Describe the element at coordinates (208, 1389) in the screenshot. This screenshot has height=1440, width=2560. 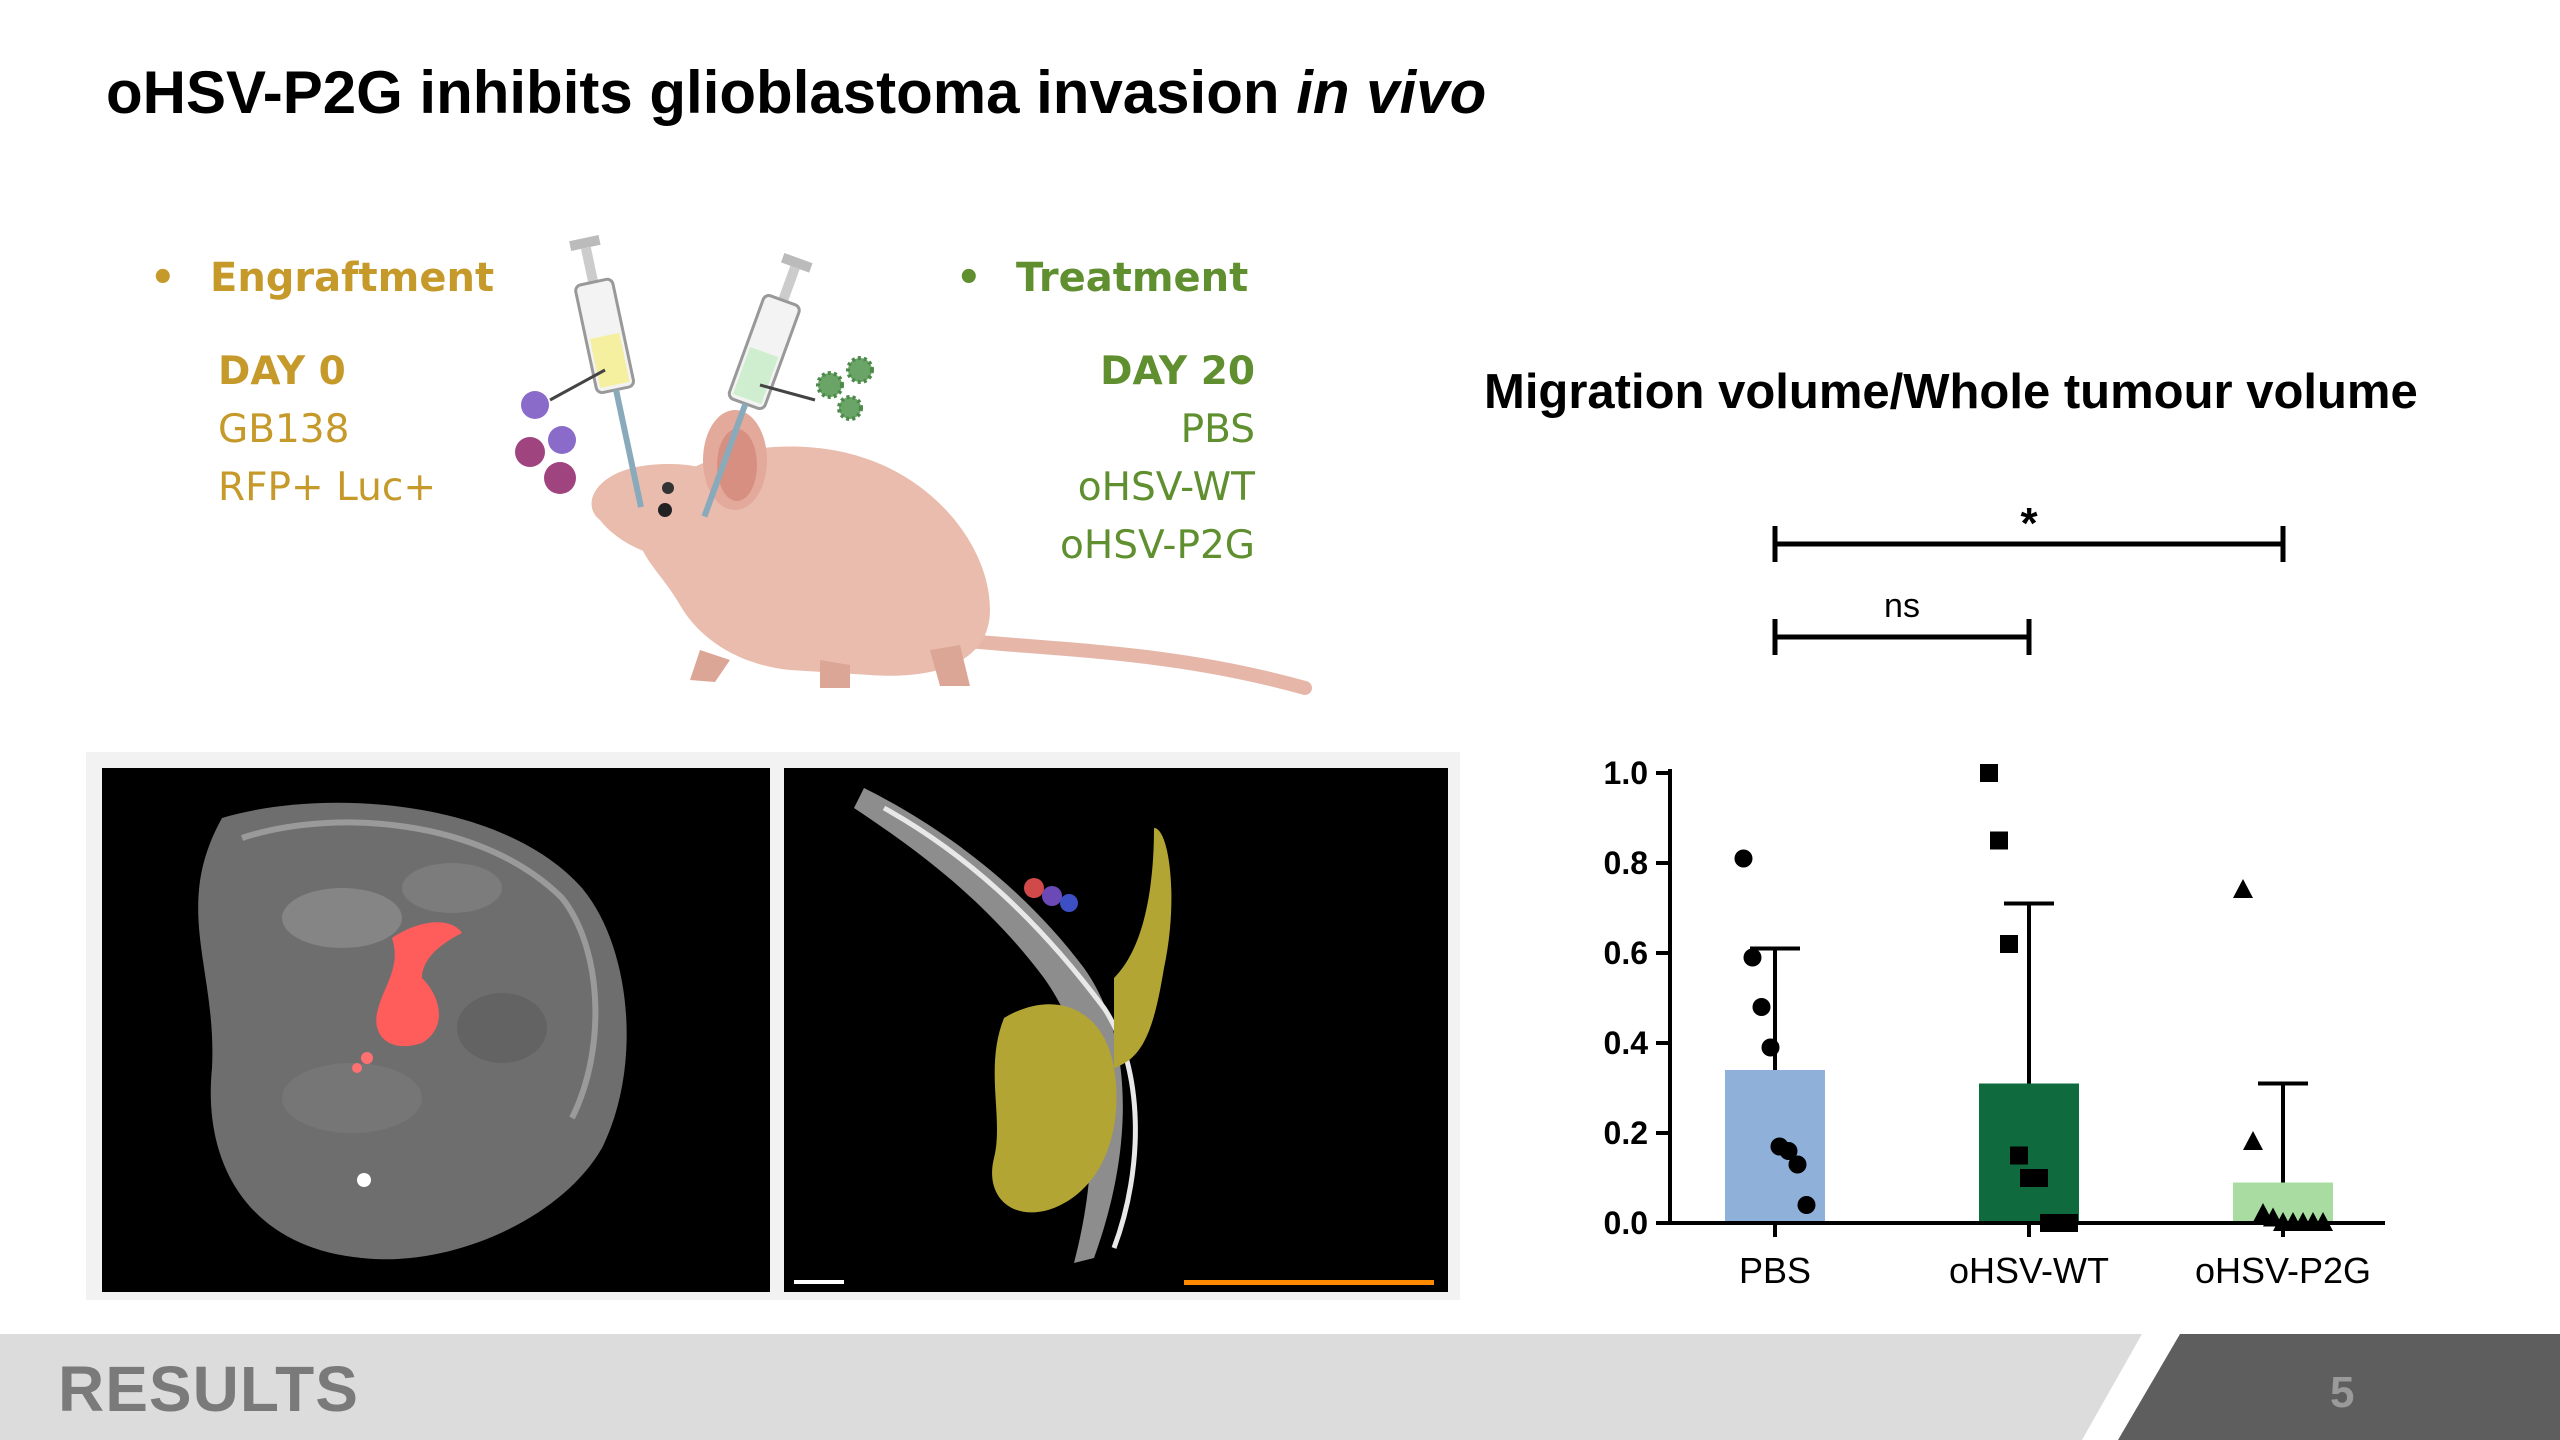
I see `section-label: RESULTS` at that location.